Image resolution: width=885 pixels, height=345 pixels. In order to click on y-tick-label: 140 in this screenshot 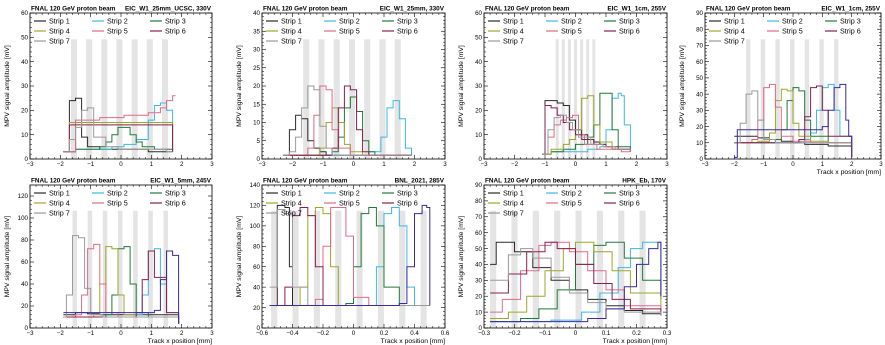, I will do `click(255, 185)`.